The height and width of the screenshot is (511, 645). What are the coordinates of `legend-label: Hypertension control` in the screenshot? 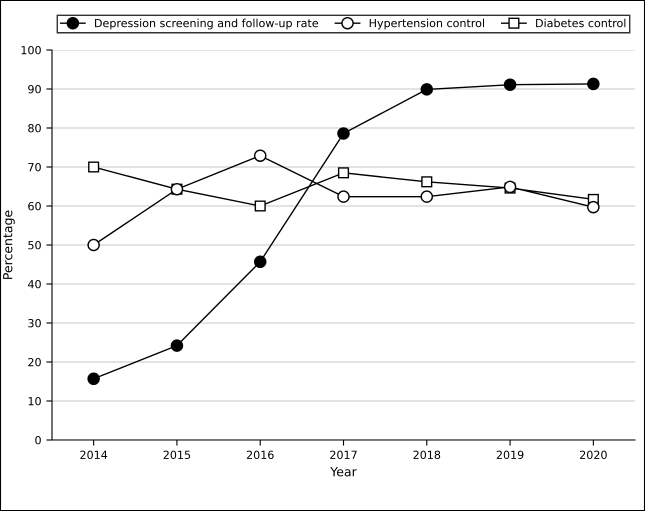 It's located at (427, 24).